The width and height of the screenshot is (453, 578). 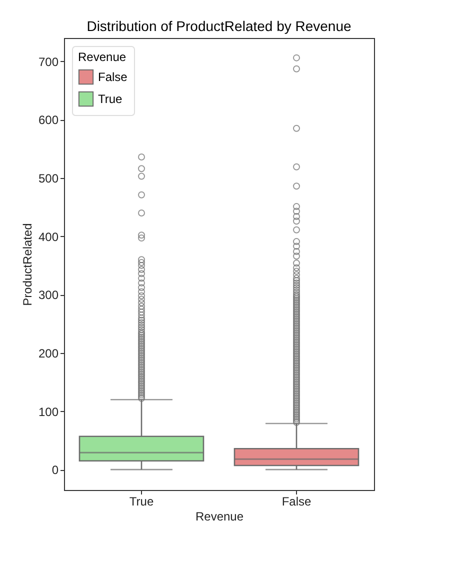 What do you see at coordinates (48, 178) in the screenshot?
I see `y-tick-label: 500` at bounding box center [48, 178].